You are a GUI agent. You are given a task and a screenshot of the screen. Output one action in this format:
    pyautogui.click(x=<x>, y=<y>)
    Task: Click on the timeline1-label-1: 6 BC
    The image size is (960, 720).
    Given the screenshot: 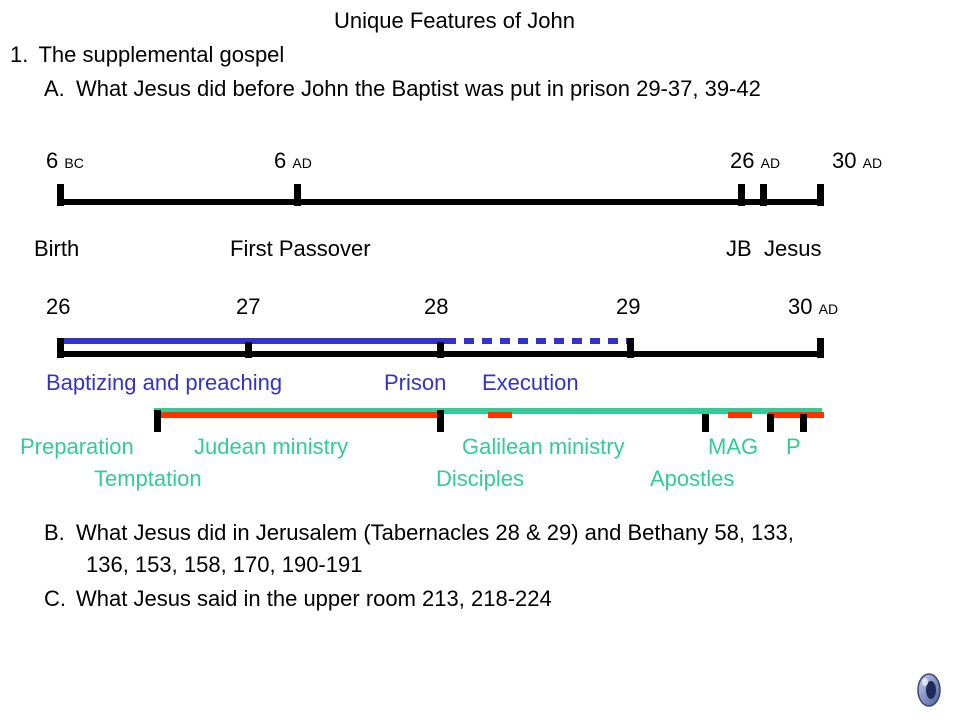 What is the action you would take?
    pyautogui.click(x=65, y=160)
    